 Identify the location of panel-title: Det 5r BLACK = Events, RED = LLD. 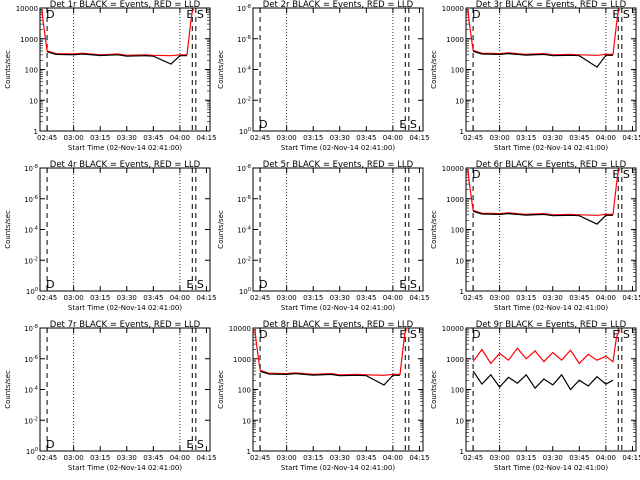
(338, 165).